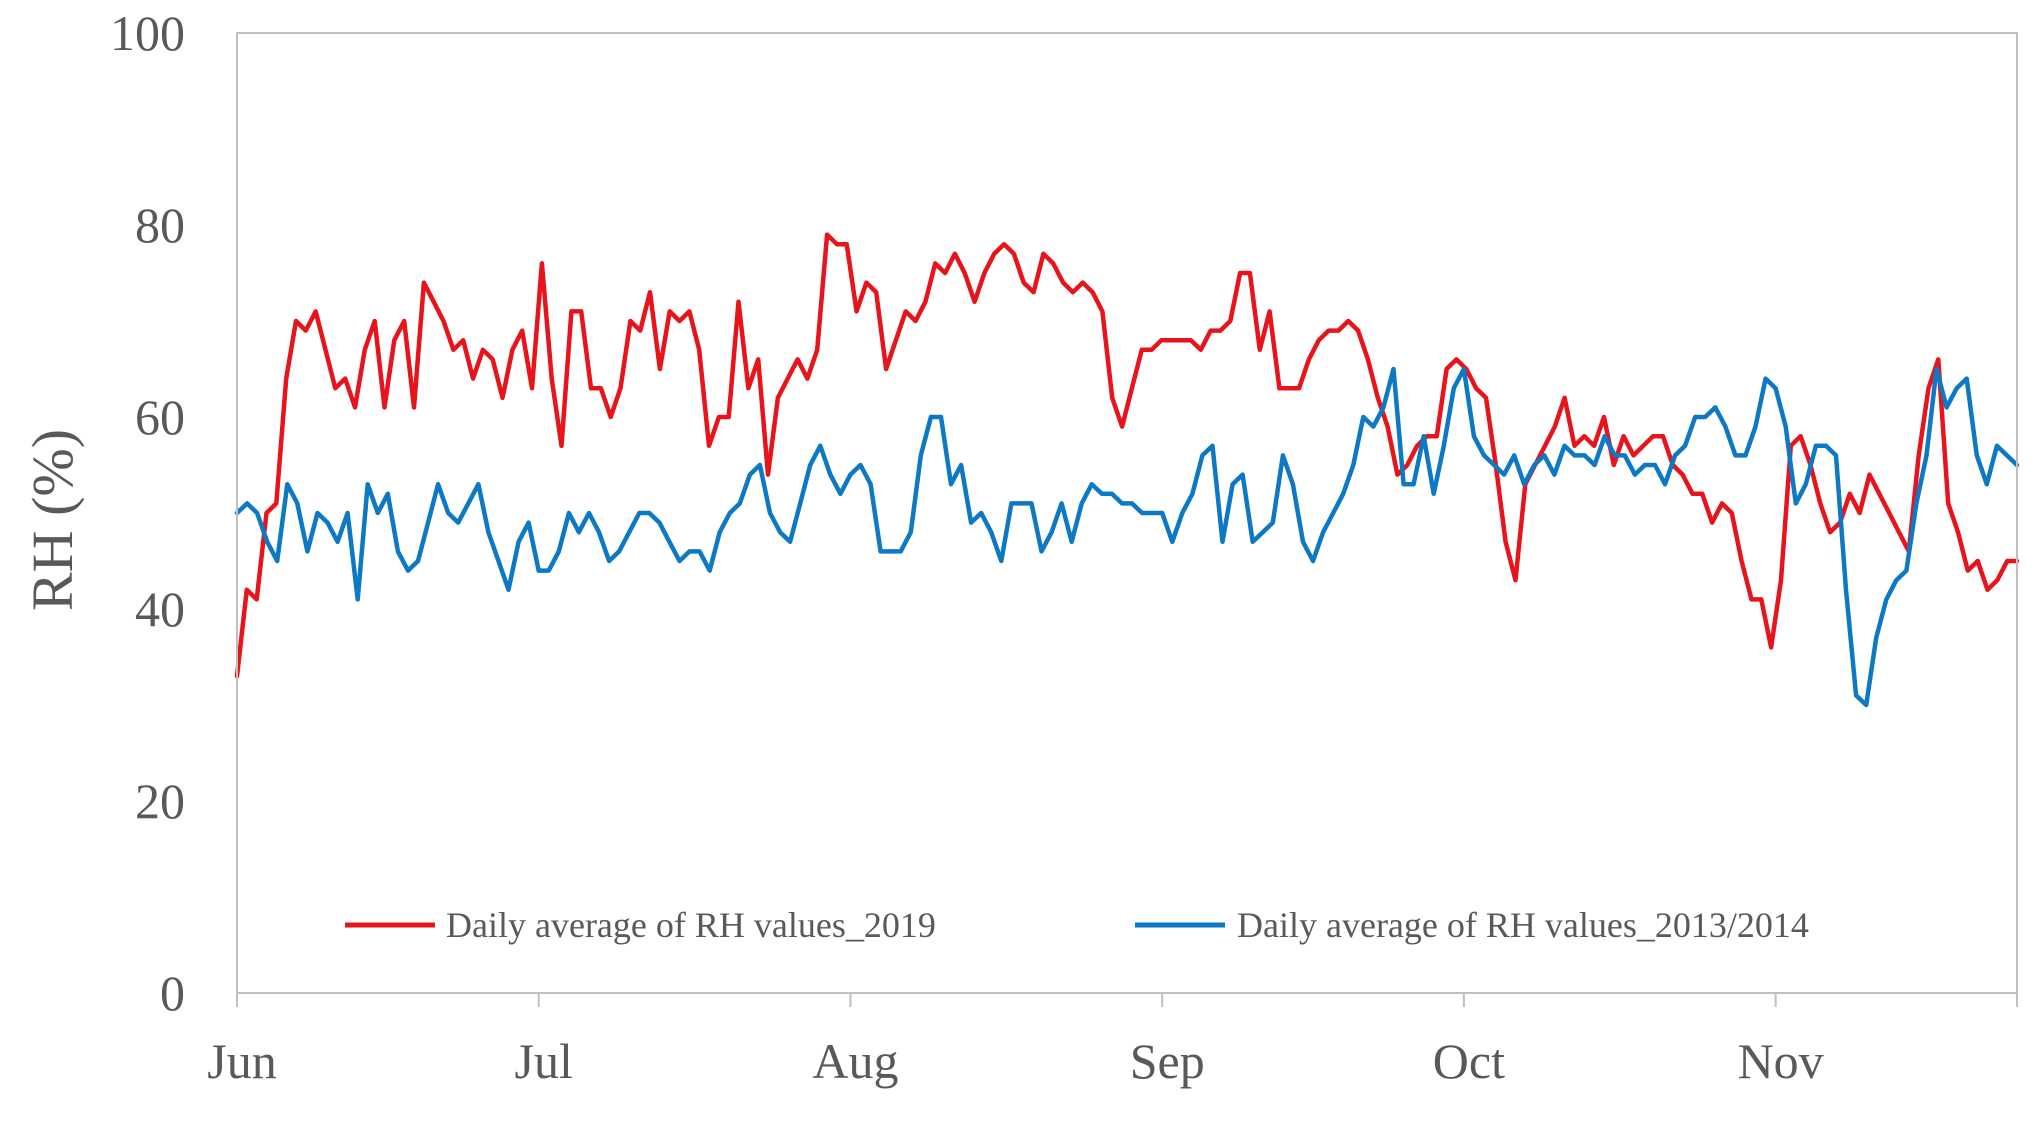  Describe the element at coordinates (172, 993) in the screenshot. I see `y-tick-label: 0` at that location.